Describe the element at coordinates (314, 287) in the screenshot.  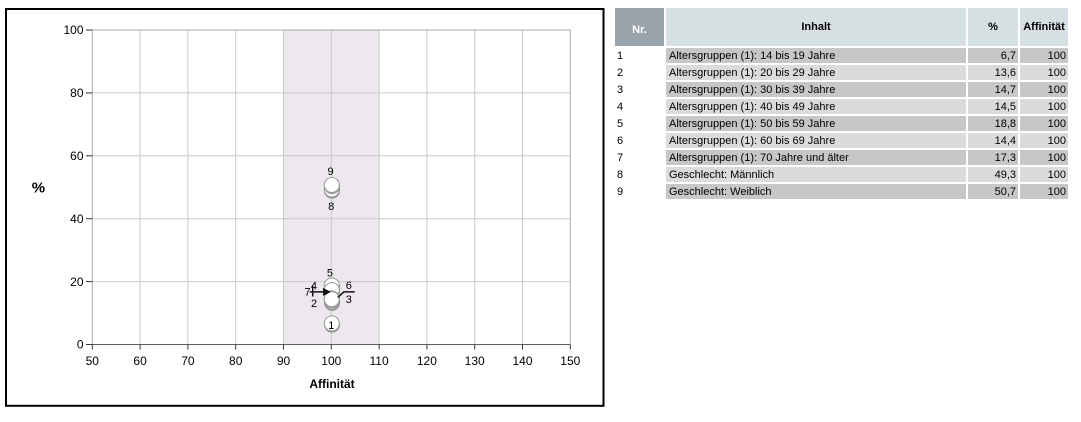
I see `svg-text: 4` at that location.